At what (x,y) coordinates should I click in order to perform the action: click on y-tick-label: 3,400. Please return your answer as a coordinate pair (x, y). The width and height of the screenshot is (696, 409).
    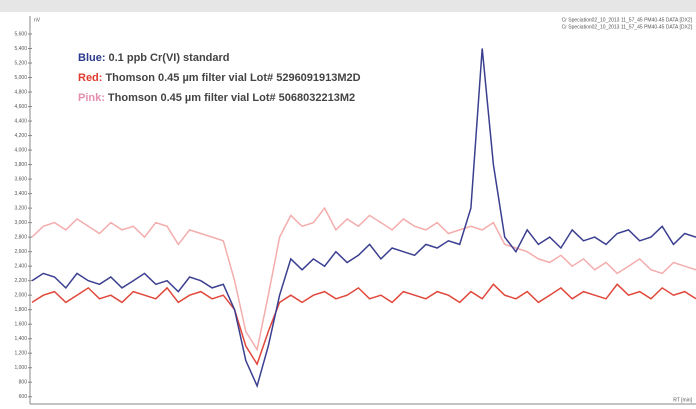
    Looking at the image, I should click on (20, 194).